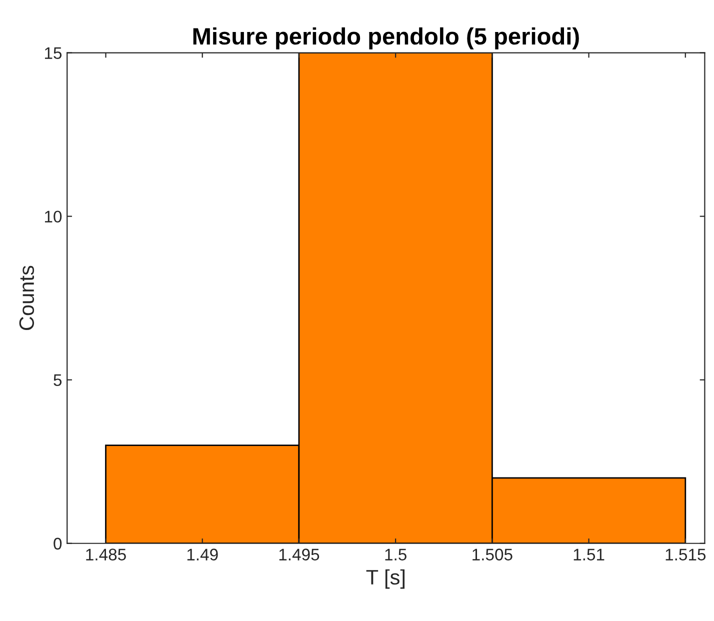  I want to click on y-axis-title: Counts, so click(26, 298).